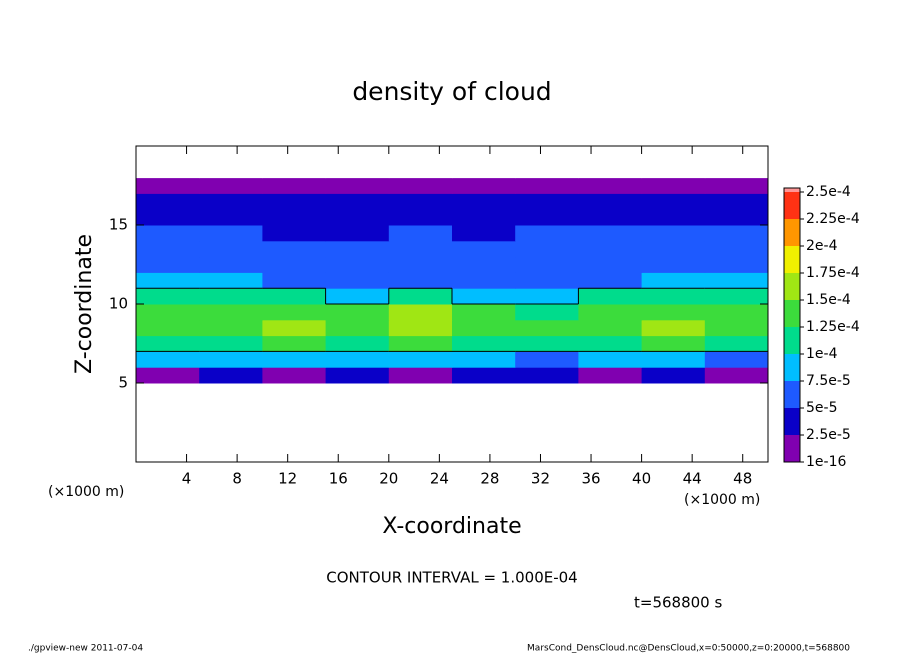 This screenshot has height=654, width=904. I want to click on x-tick-label: 32, so click(540, 479).